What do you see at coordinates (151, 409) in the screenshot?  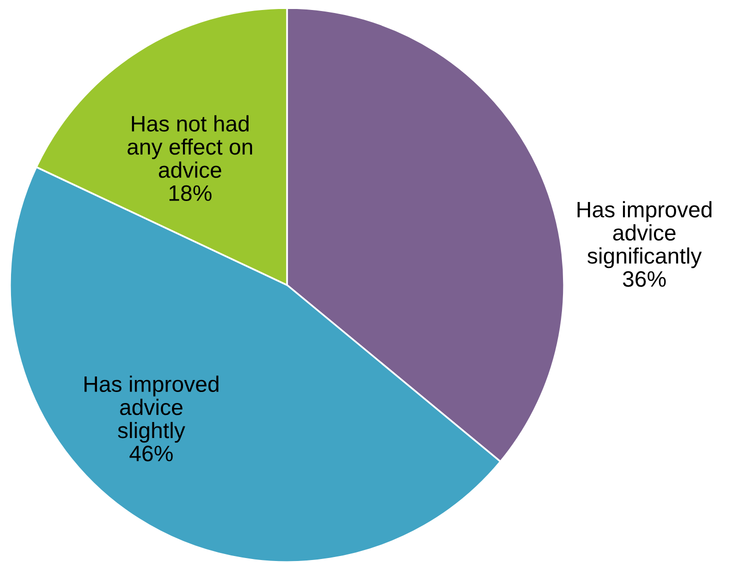 I see `slice-label: Has improved advice slightly` at bounding box center [151, 409].